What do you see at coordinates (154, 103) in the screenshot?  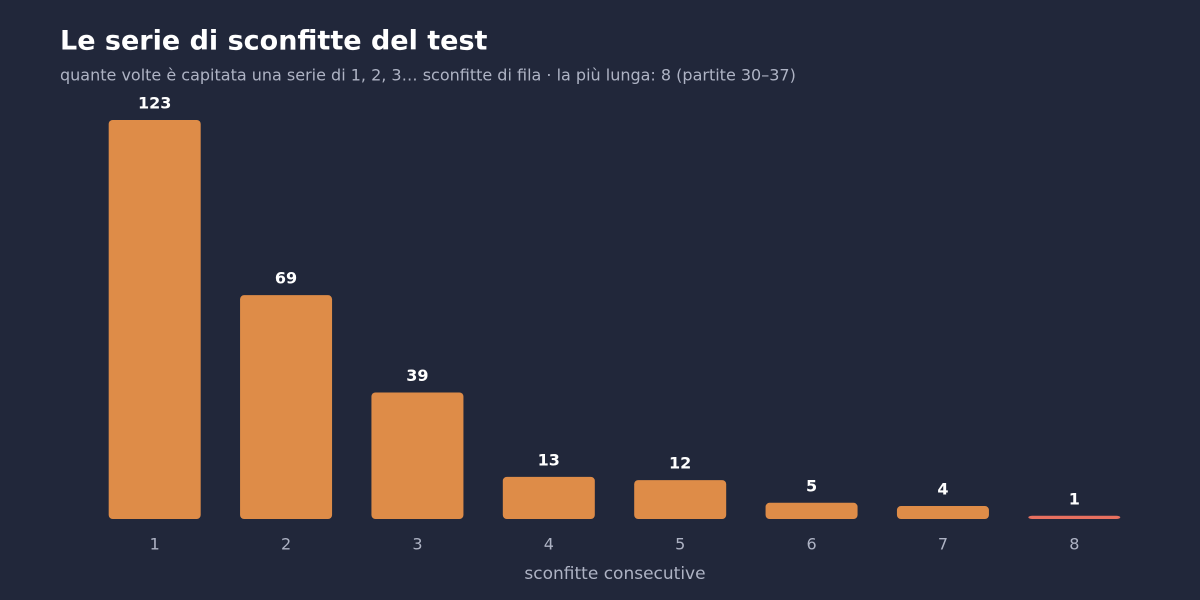 I see `value-label: 123` at bounding box center [154, 103].